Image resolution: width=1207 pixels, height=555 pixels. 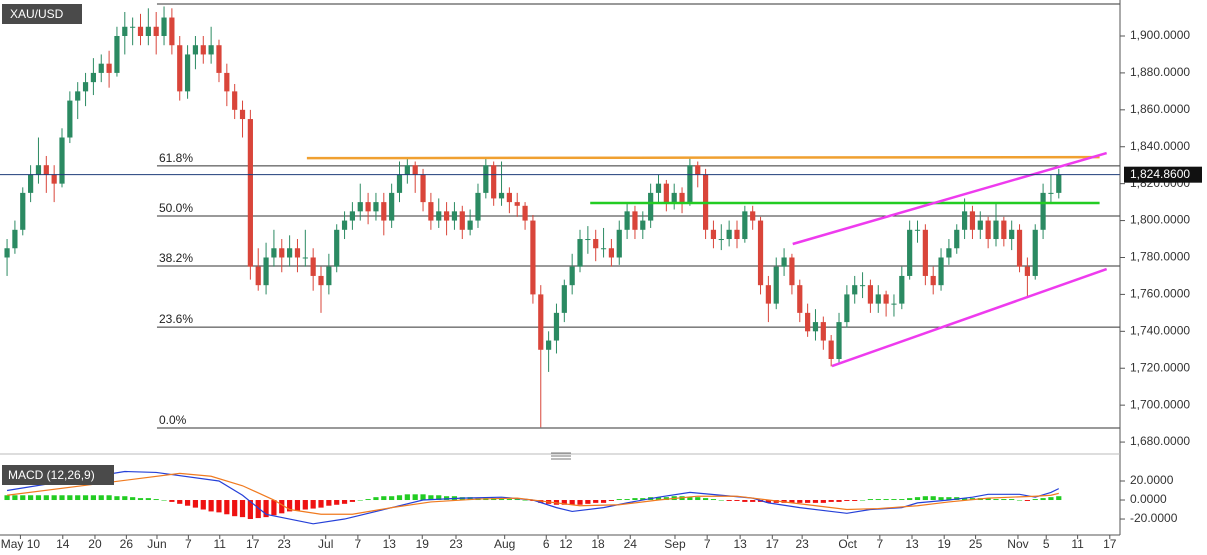 What do you see at coordinates (675, 544) in the screenshot?
I see `x-tick-label: Sep` at bounding box center [675, 544].